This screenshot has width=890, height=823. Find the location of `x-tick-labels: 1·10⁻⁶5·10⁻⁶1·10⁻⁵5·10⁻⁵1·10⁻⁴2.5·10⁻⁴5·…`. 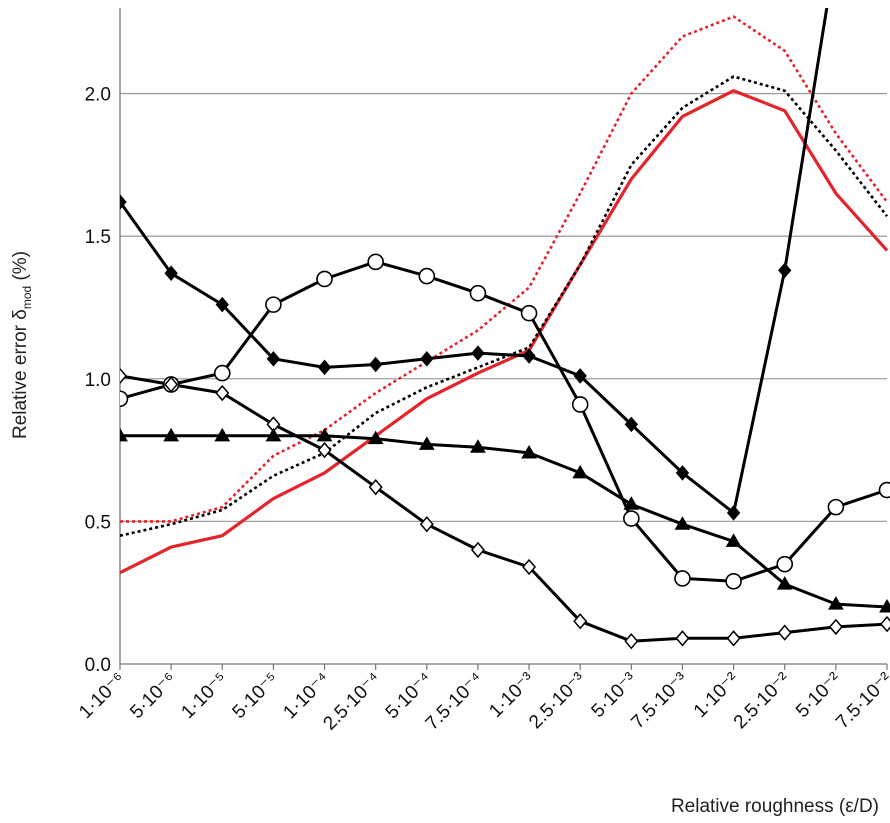

x-tick-labels: 1·10⁻⁶5·10⁻⁶1·10⁻⁵5·10⁻⁵1·10⁻⁴2.5·10⁻⁴5·… is located at coordinates (482, 702).